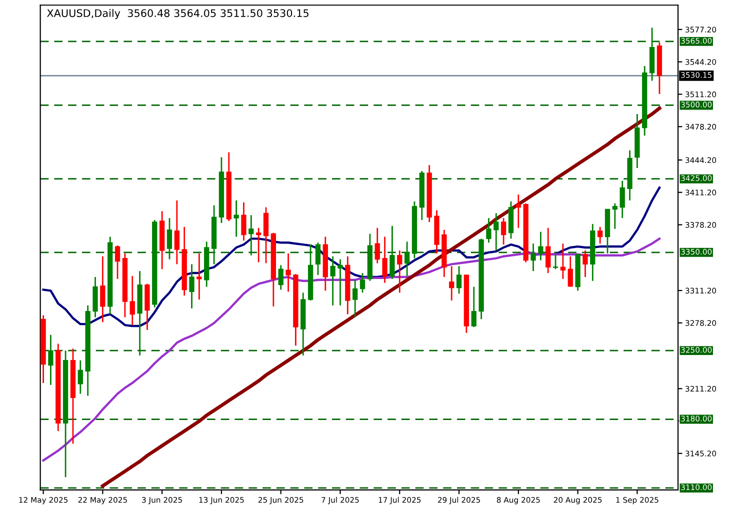 The width and height of the screenshot is (733, 513). Describe the element at coordinates (177, 14) in the screenshot. I see `chart-title: XAUUSD,Daily 3560.48 3564.05 3511.50 3530.15` at that location.